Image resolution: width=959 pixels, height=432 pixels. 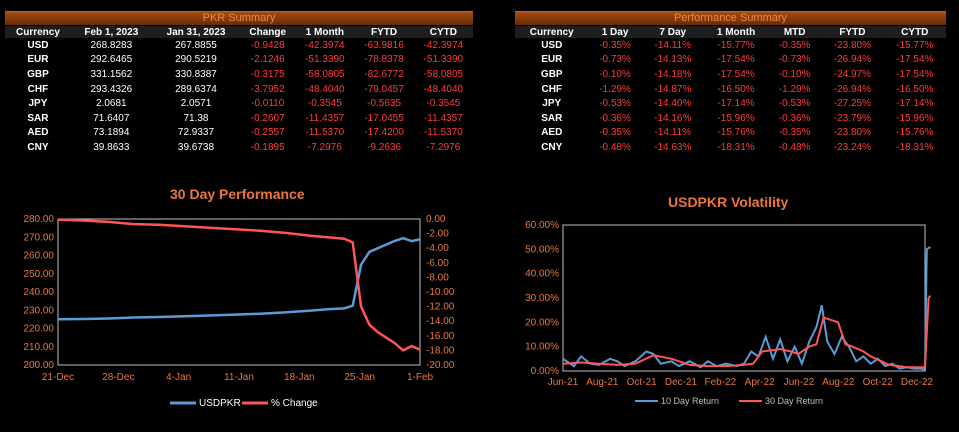 I want to click on currency-cell: JPY, so click(x=552, y=104).